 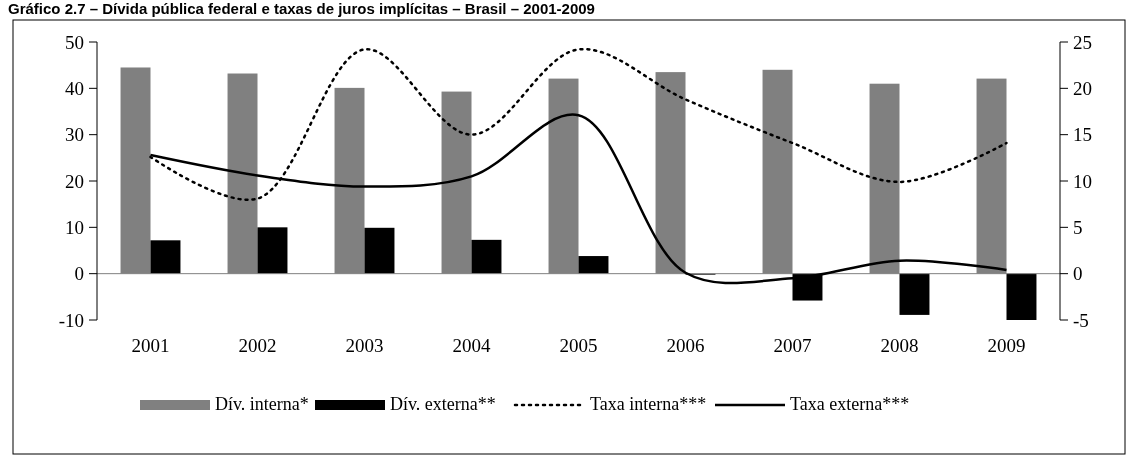 I want to click on y-tick-label: 20, so click(x=74, y=181).